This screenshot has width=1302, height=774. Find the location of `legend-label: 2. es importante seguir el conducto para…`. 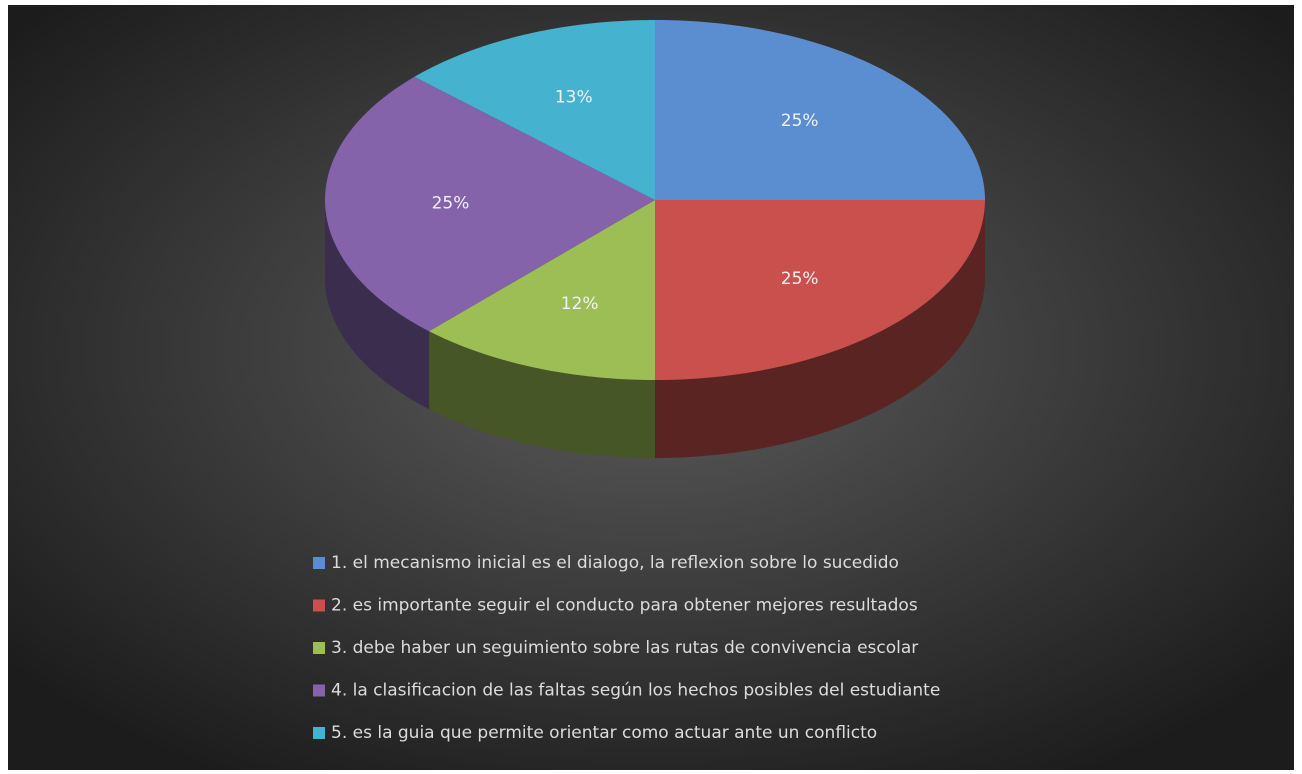

legend-label: 2. es importante seguir el conducto para… is located at coordinates (624, 606).